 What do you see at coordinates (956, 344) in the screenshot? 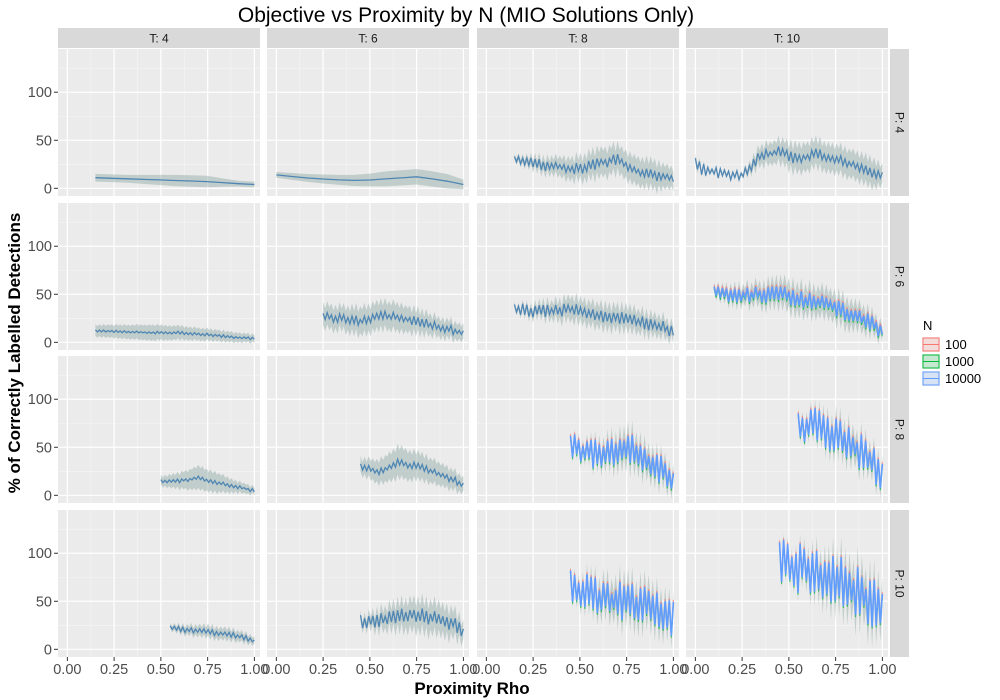
I see `legend-label: 100` at bounding box center [956, 344].